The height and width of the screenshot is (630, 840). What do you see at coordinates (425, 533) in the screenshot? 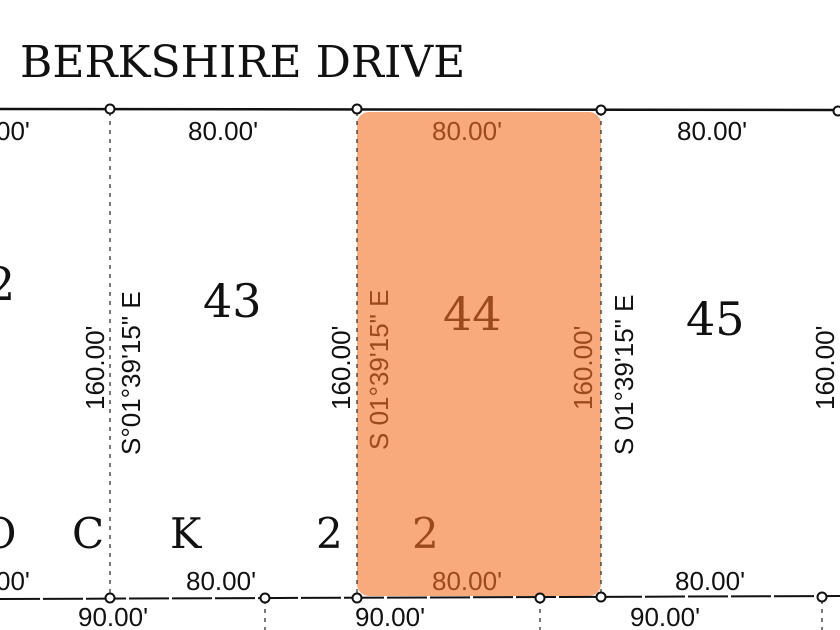
I see `block-number-2b: 2` at bounding box center [425, 533].